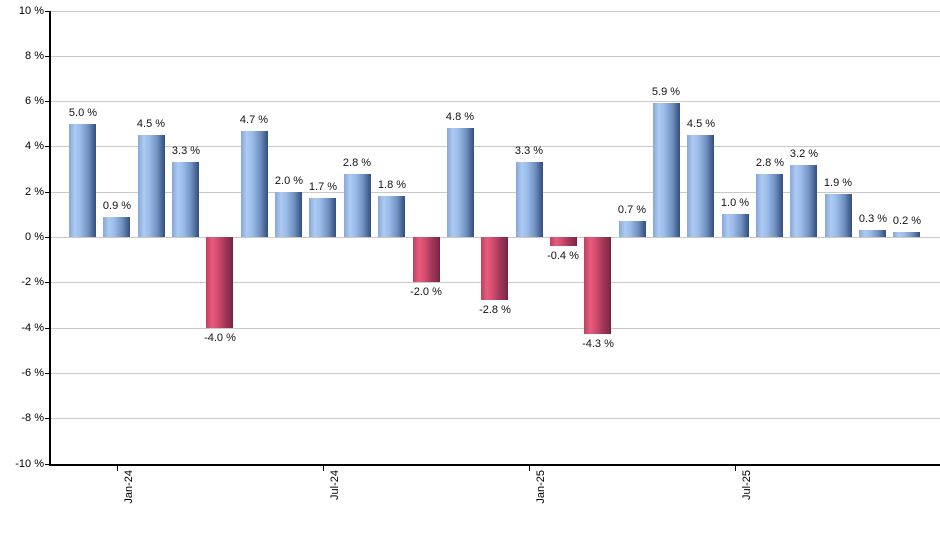  What do you see at coordinates (254, 120) in the screenshot?
I see `bar-value-label: 4.7 %` at bounding box center [254, 120].